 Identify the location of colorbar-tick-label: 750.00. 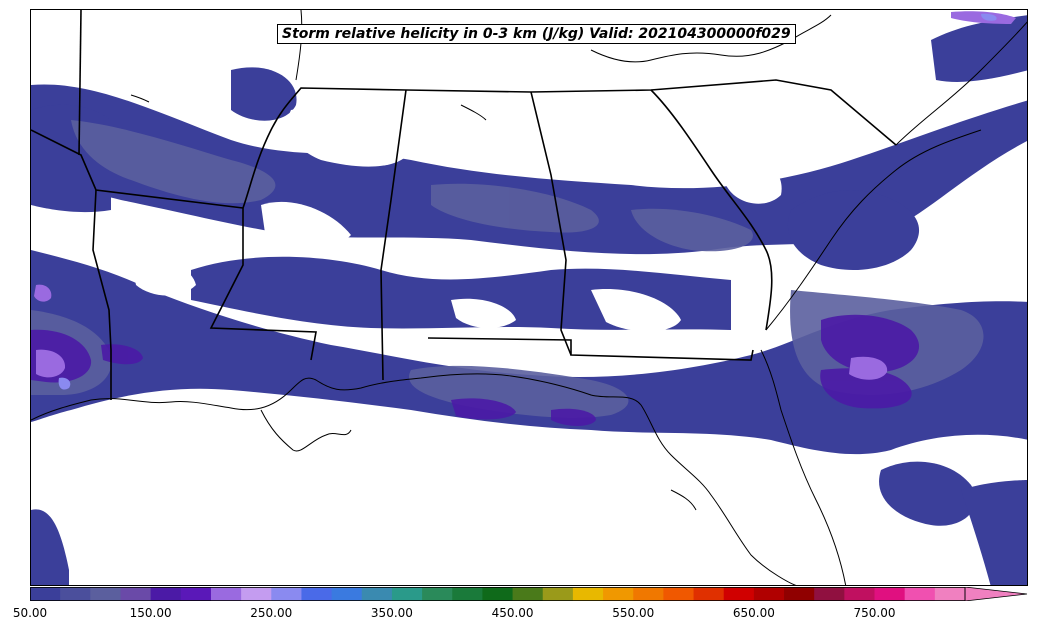
(874, 613).